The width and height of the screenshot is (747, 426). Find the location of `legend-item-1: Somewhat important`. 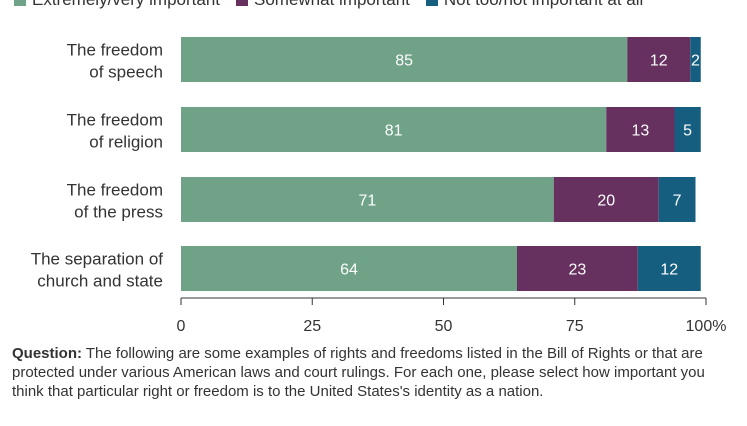

legend-item-1: Somewhat important is located at coordinates (323, 5).